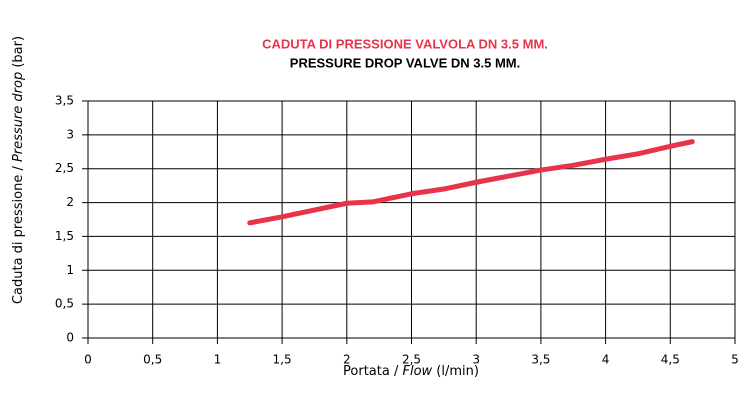 The image size is (741, 408). Describe the element at coordinates (18, 54) in the screenshot. I see `y-label-part: (bar)` at that location.